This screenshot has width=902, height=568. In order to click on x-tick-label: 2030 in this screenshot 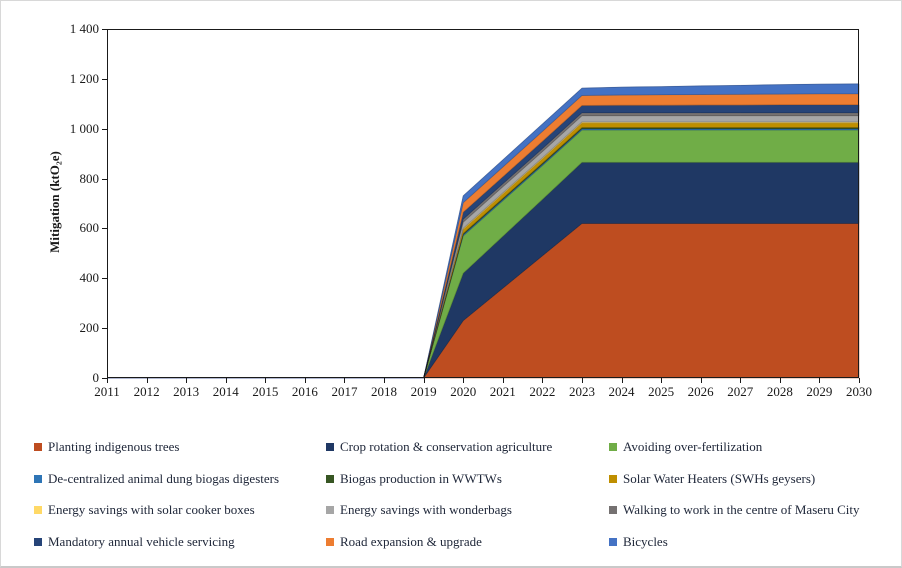, I will do `click(859, 391)`.